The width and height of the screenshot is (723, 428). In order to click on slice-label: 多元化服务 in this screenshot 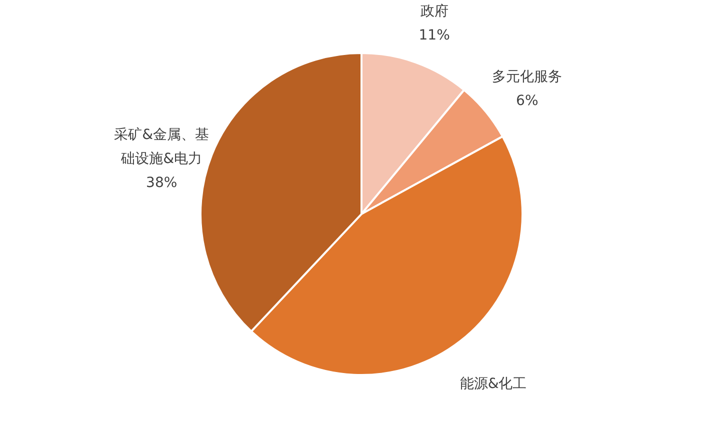, I will do `click(527, 76)`.